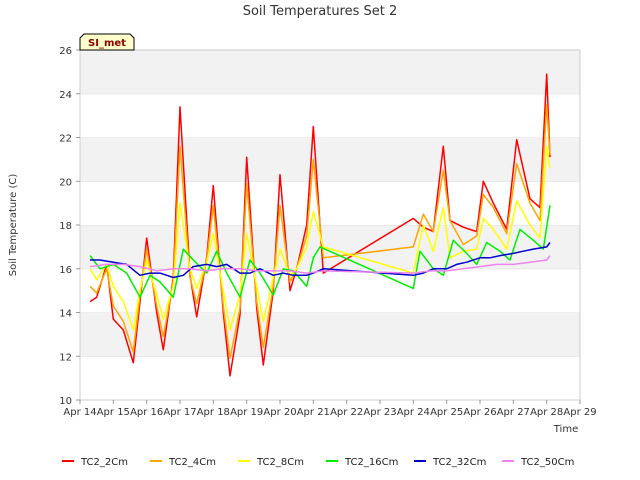 This screenshot has width=640, height=480. What do you see at coordinates (346, 412) in the screenshot?
I see `x-tick-label: Apr 22` at bounding box center [346, 412].